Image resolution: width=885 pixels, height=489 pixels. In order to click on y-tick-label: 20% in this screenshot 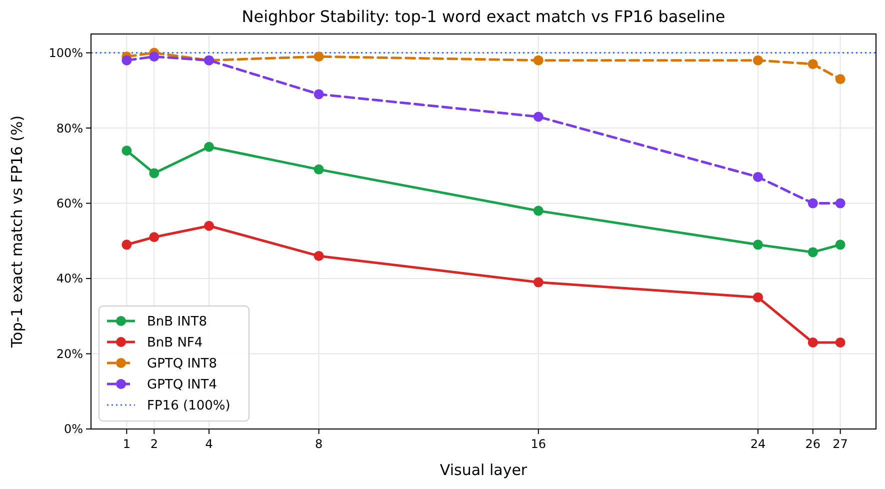, I will do `click(69, 353)`.